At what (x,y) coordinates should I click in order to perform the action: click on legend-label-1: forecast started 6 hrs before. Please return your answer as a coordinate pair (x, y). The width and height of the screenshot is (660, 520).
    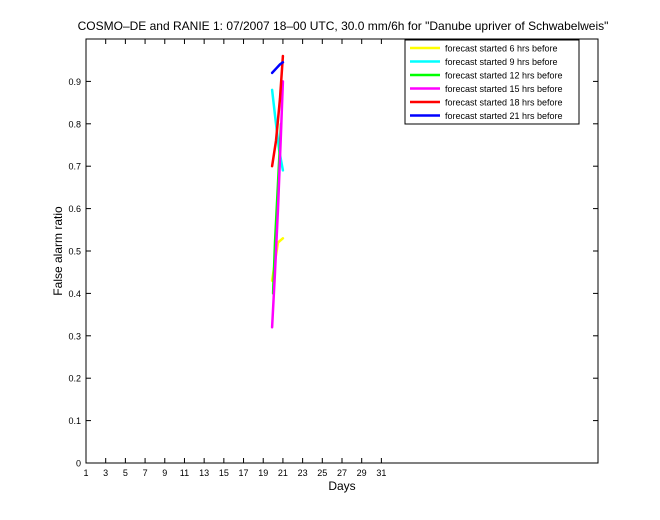
    Looking at the image, I should click on (501, 49).